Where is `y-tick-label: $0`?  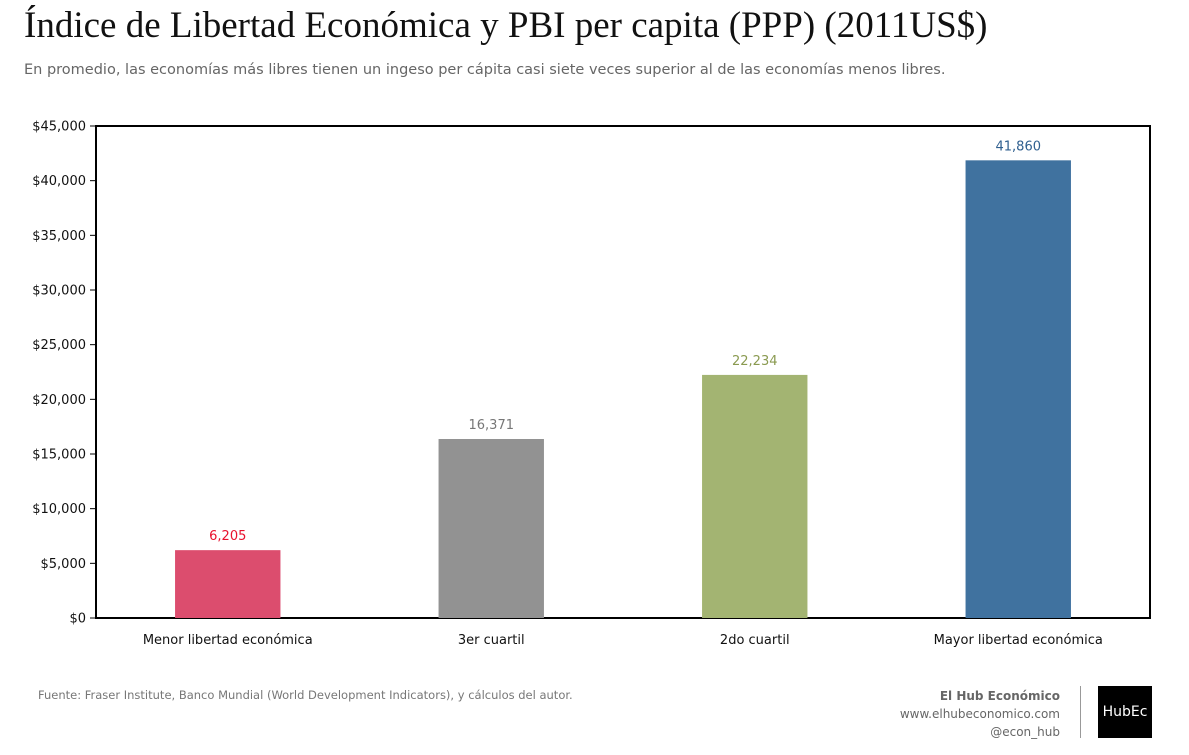 y-tick-label: $0 is located at coordinates (77, 619).